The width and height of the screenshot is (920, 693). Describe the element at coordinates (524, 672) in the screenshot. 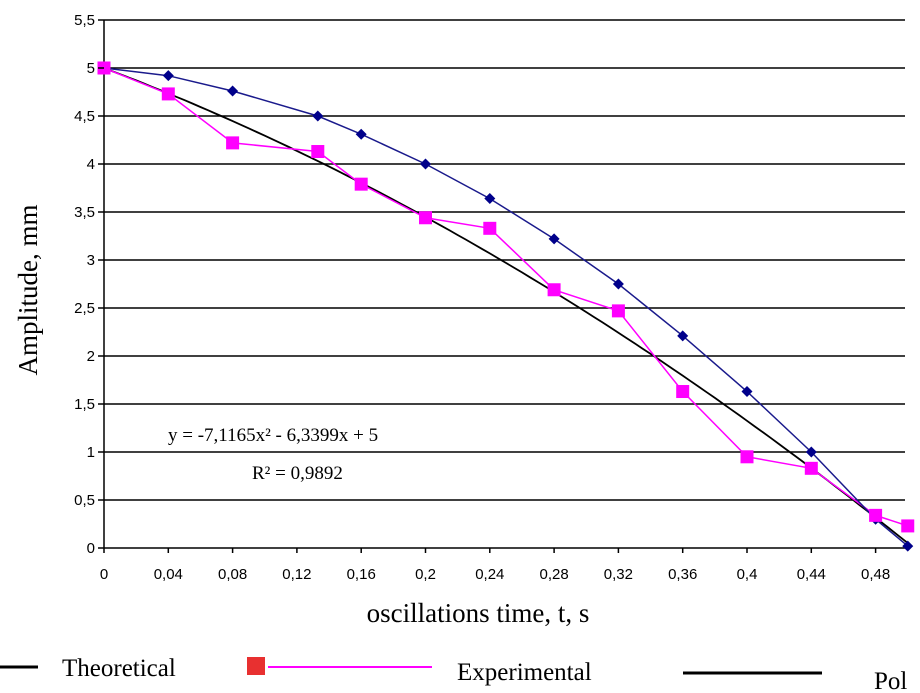

I see `legend-experimental-label: Experimental` at that location.